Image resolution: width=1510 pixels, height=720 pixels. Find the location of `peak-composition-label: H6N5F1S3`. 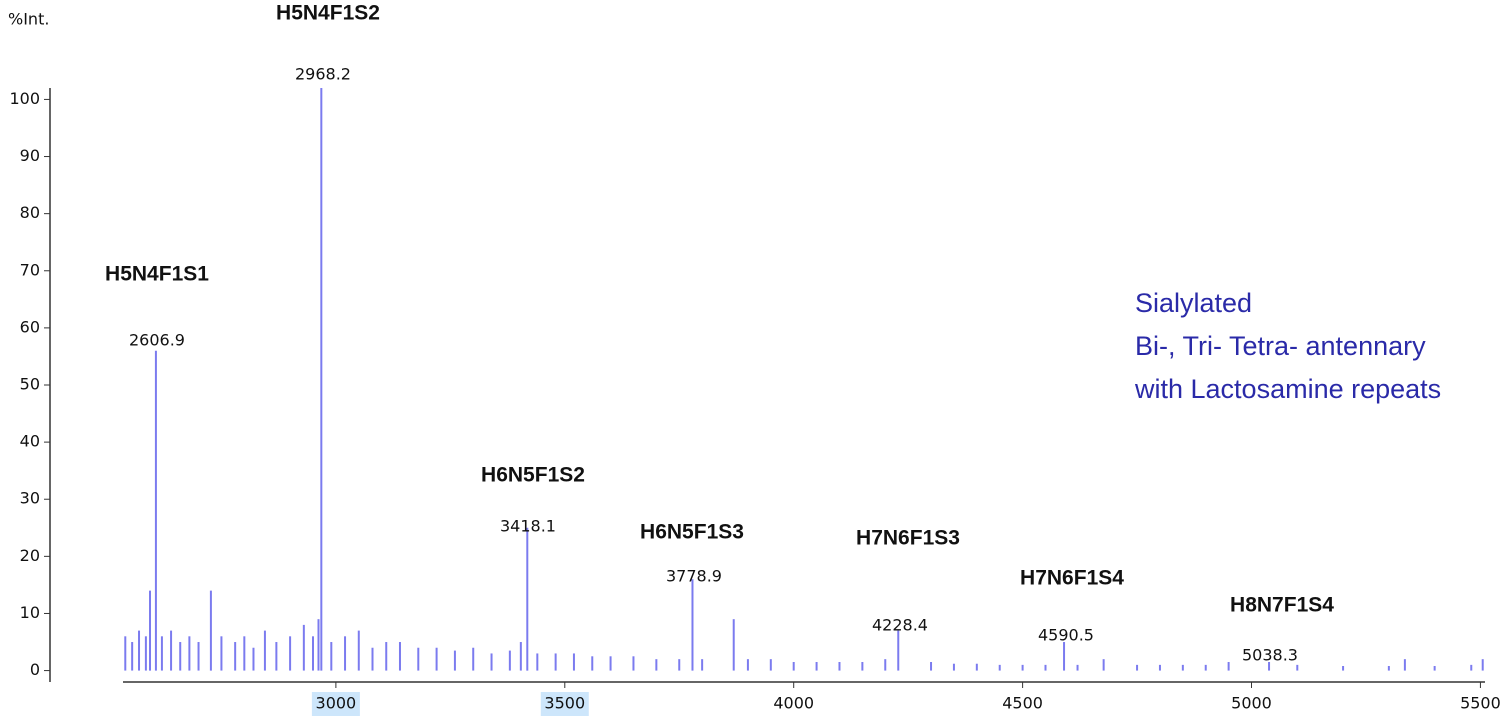

peak-composition-label: H6N5F1S3 is located at coordinates (692, 532).